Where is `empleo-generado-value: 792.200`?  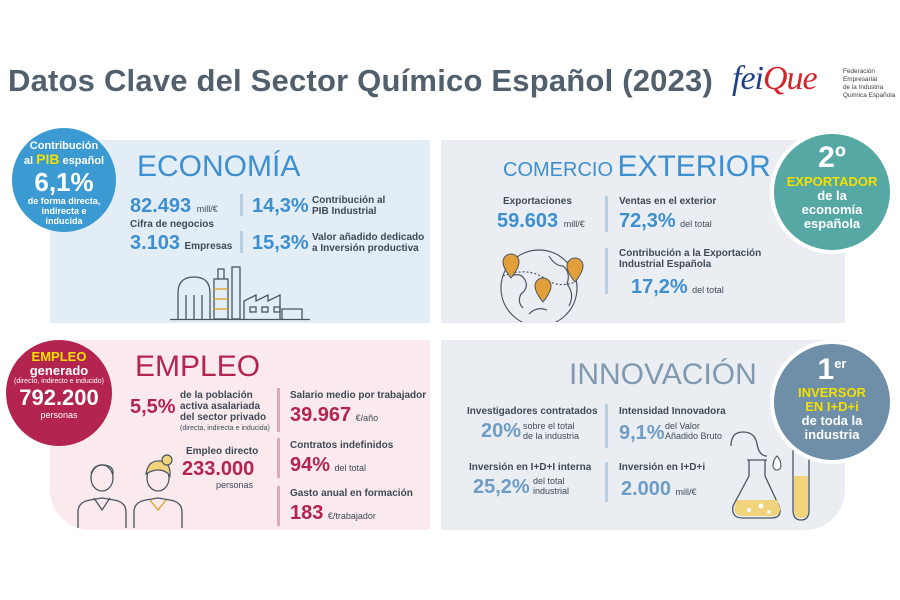
empleo-generado-value: 792.200 is located at coordinates (59, 397).